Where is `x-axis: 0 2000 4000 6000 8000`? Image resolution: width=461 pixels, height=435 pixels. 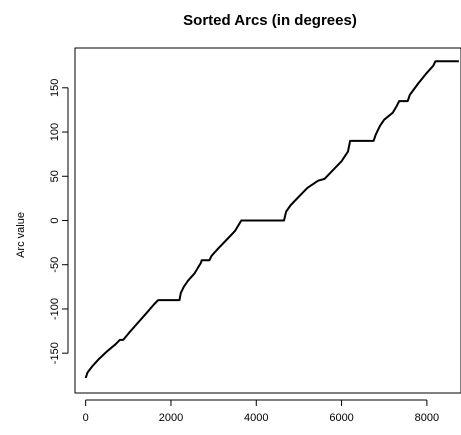
x-axis: 0 2000 4000 6000 8000 is located at coordinates (261, 411).